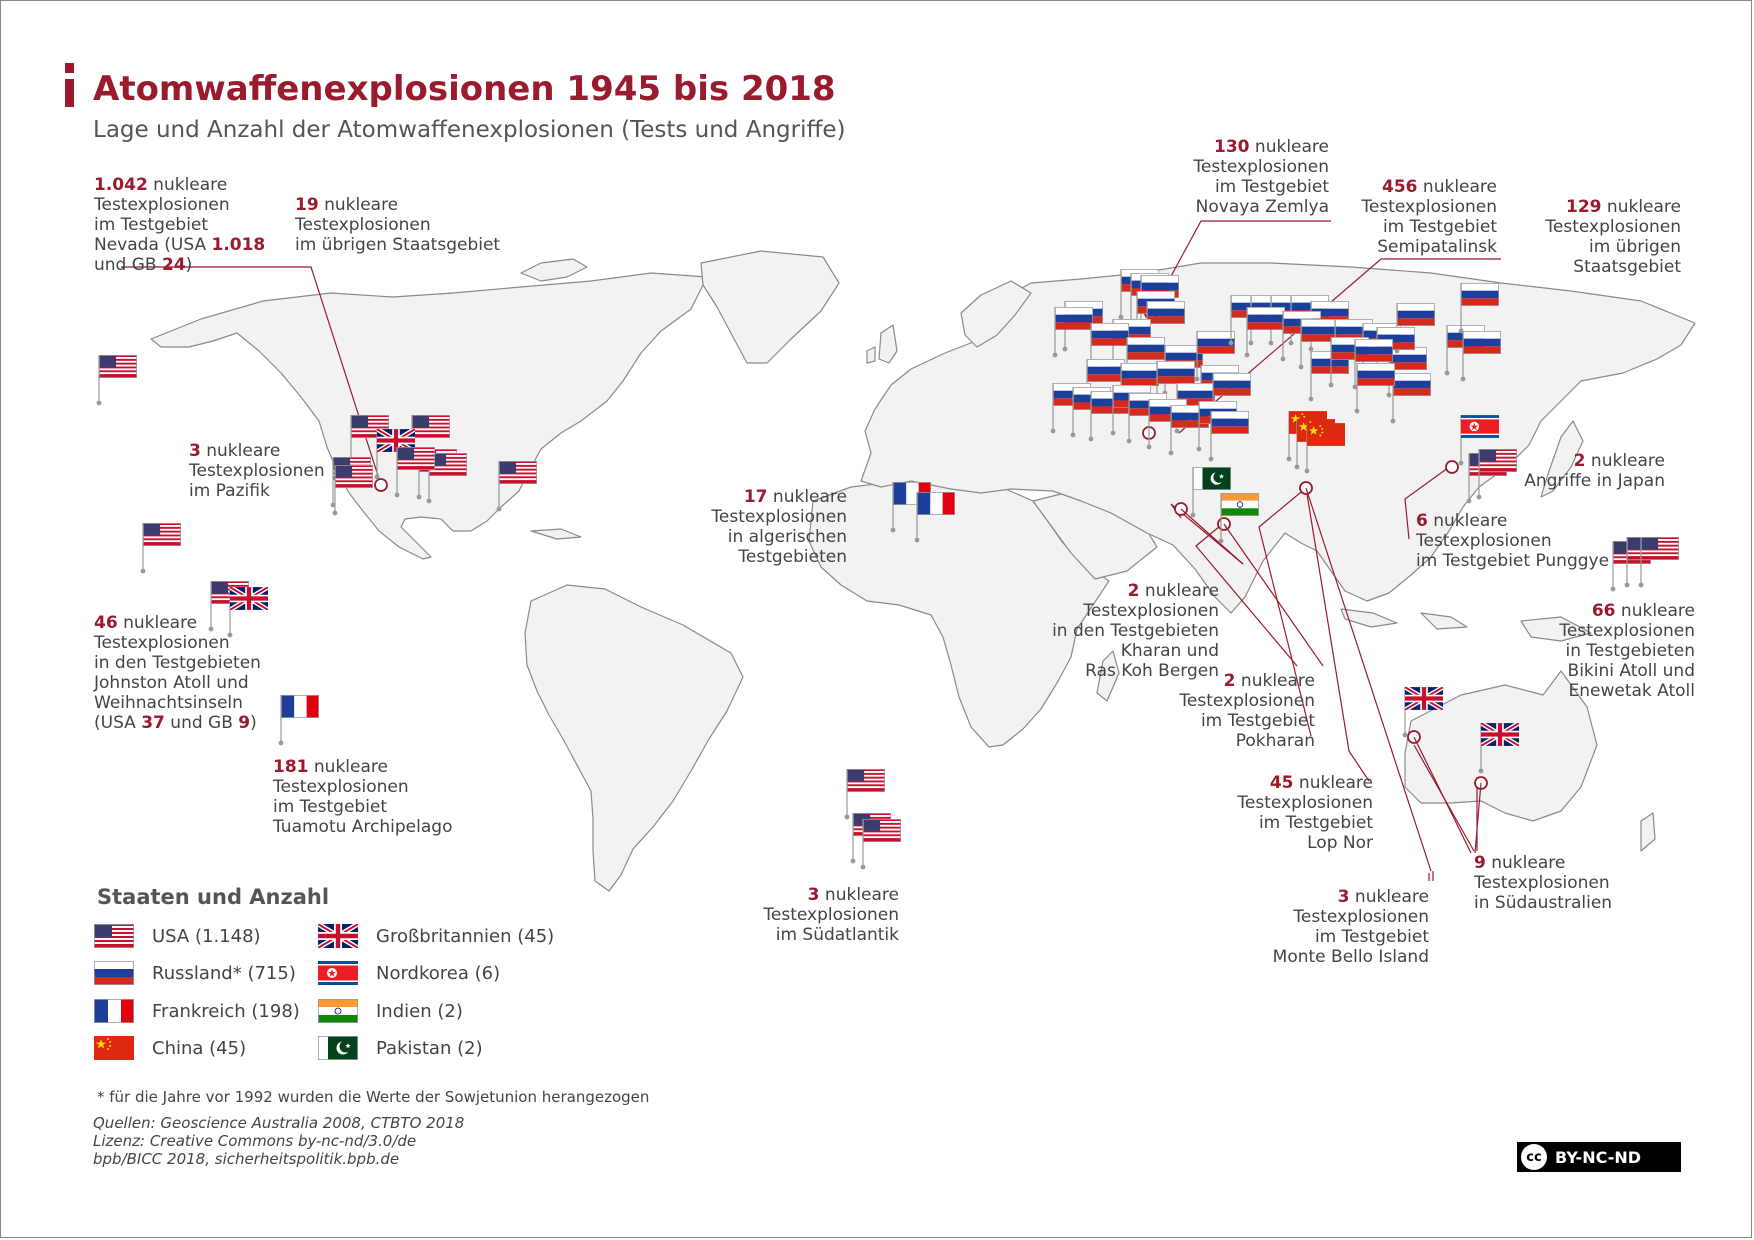 The image size is (1754, 1240). What do you see at coordinates (831, 935) in the screenshot?
I see `label-line: im Südatlantik` at bounding box center [831, 935].